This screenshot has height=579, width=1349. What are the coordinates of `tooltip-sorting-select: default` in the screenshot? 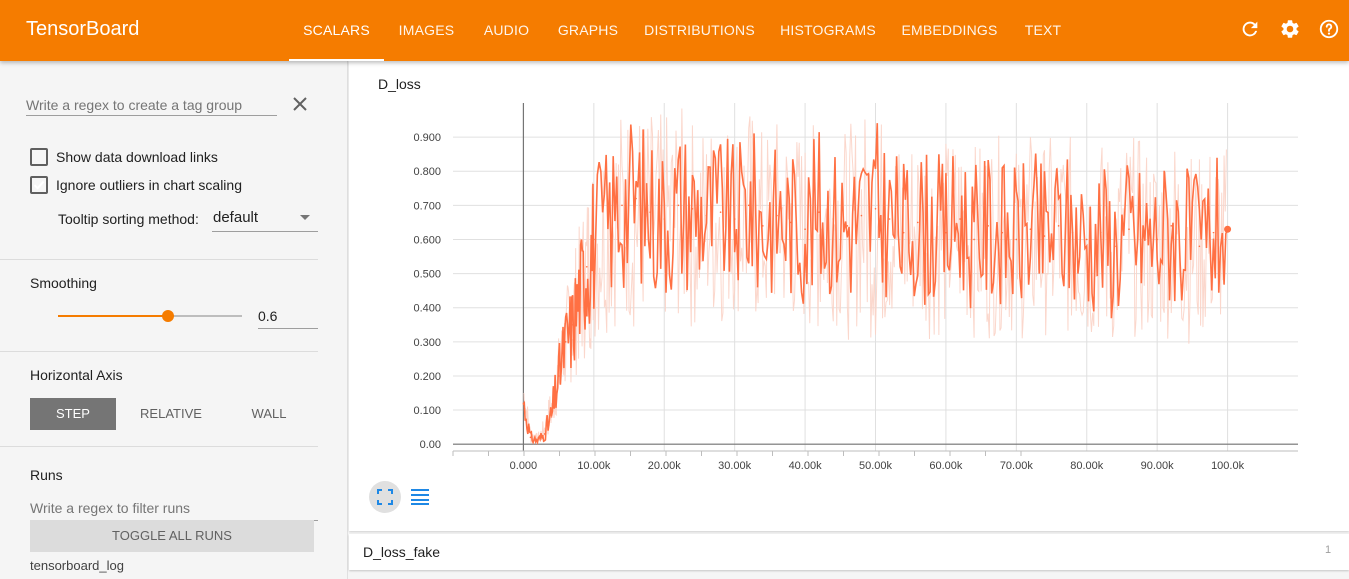 It's located at (265, 219).